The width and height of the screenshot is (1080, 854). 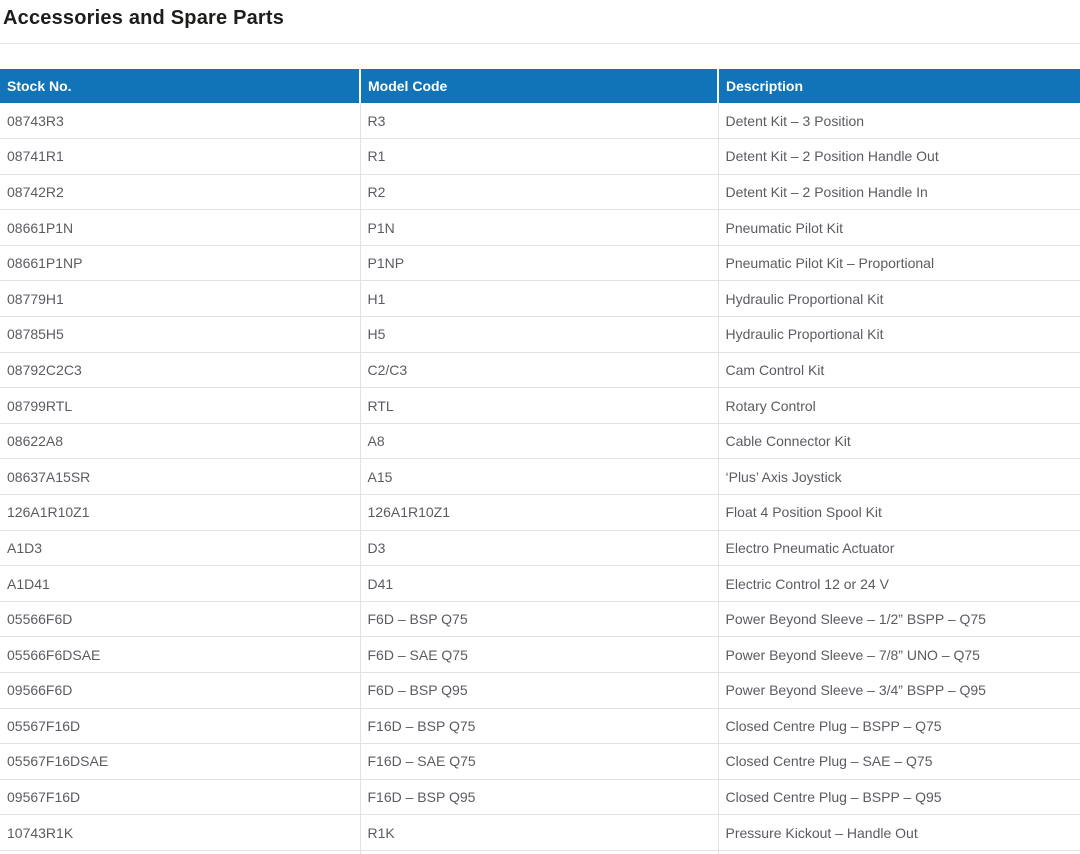 I want to click on table-cell: Detent Kit – 3 Position, so click(x=898, y=121).